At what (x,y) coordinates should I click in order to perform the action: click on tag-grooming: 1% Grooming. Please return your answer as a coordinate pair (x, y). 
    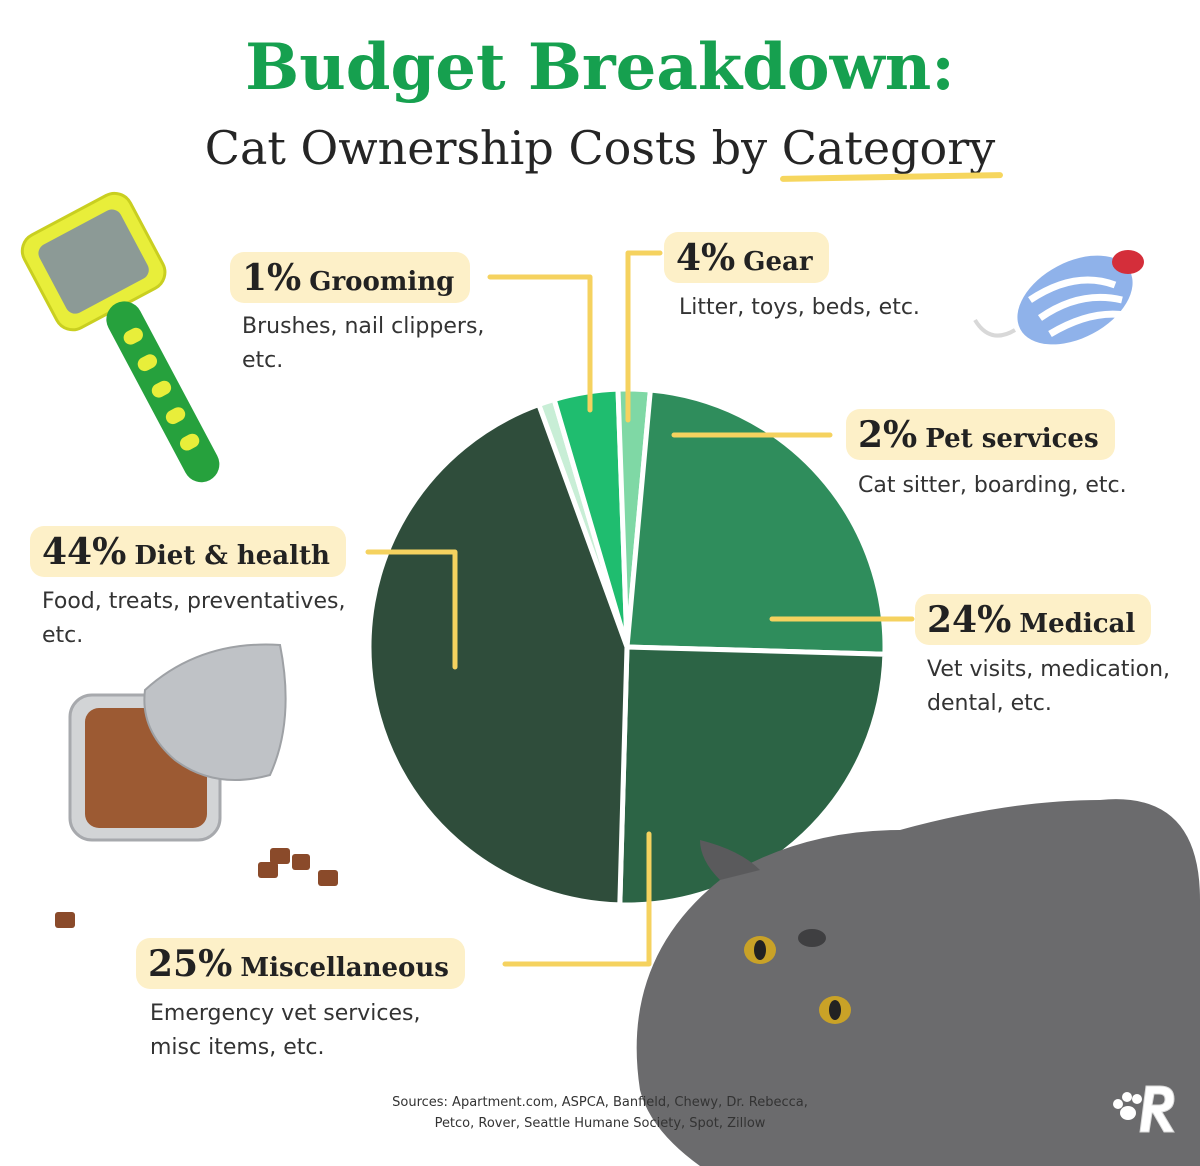
    Looking at the image, I should click on (350, 277).